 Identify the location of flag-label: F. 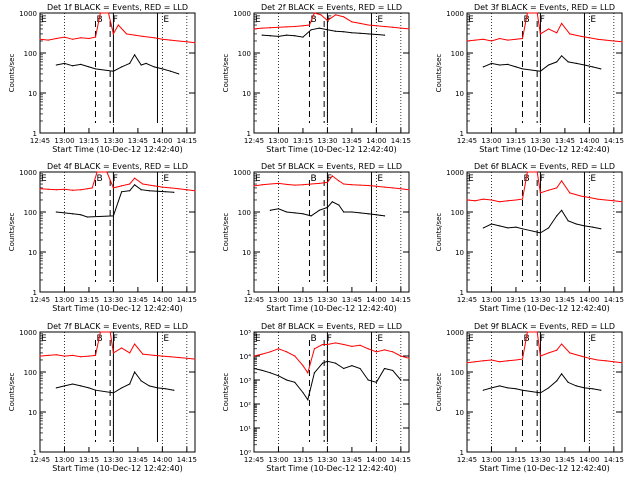
(542, 20).